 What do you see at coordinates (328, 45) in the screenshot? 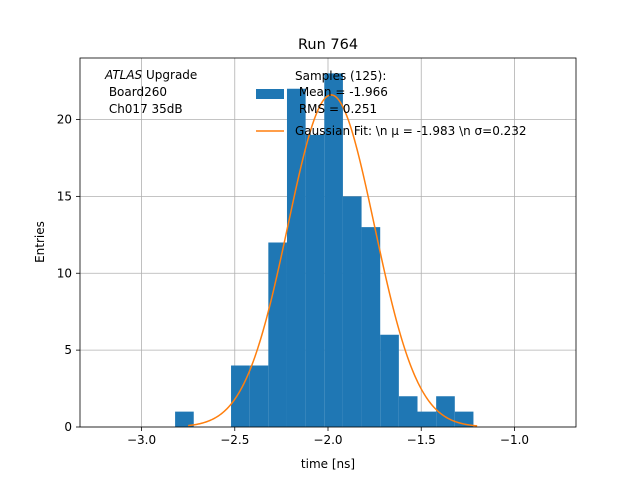
I see `chart-title: Run 764` at bounding box center [328, 45].